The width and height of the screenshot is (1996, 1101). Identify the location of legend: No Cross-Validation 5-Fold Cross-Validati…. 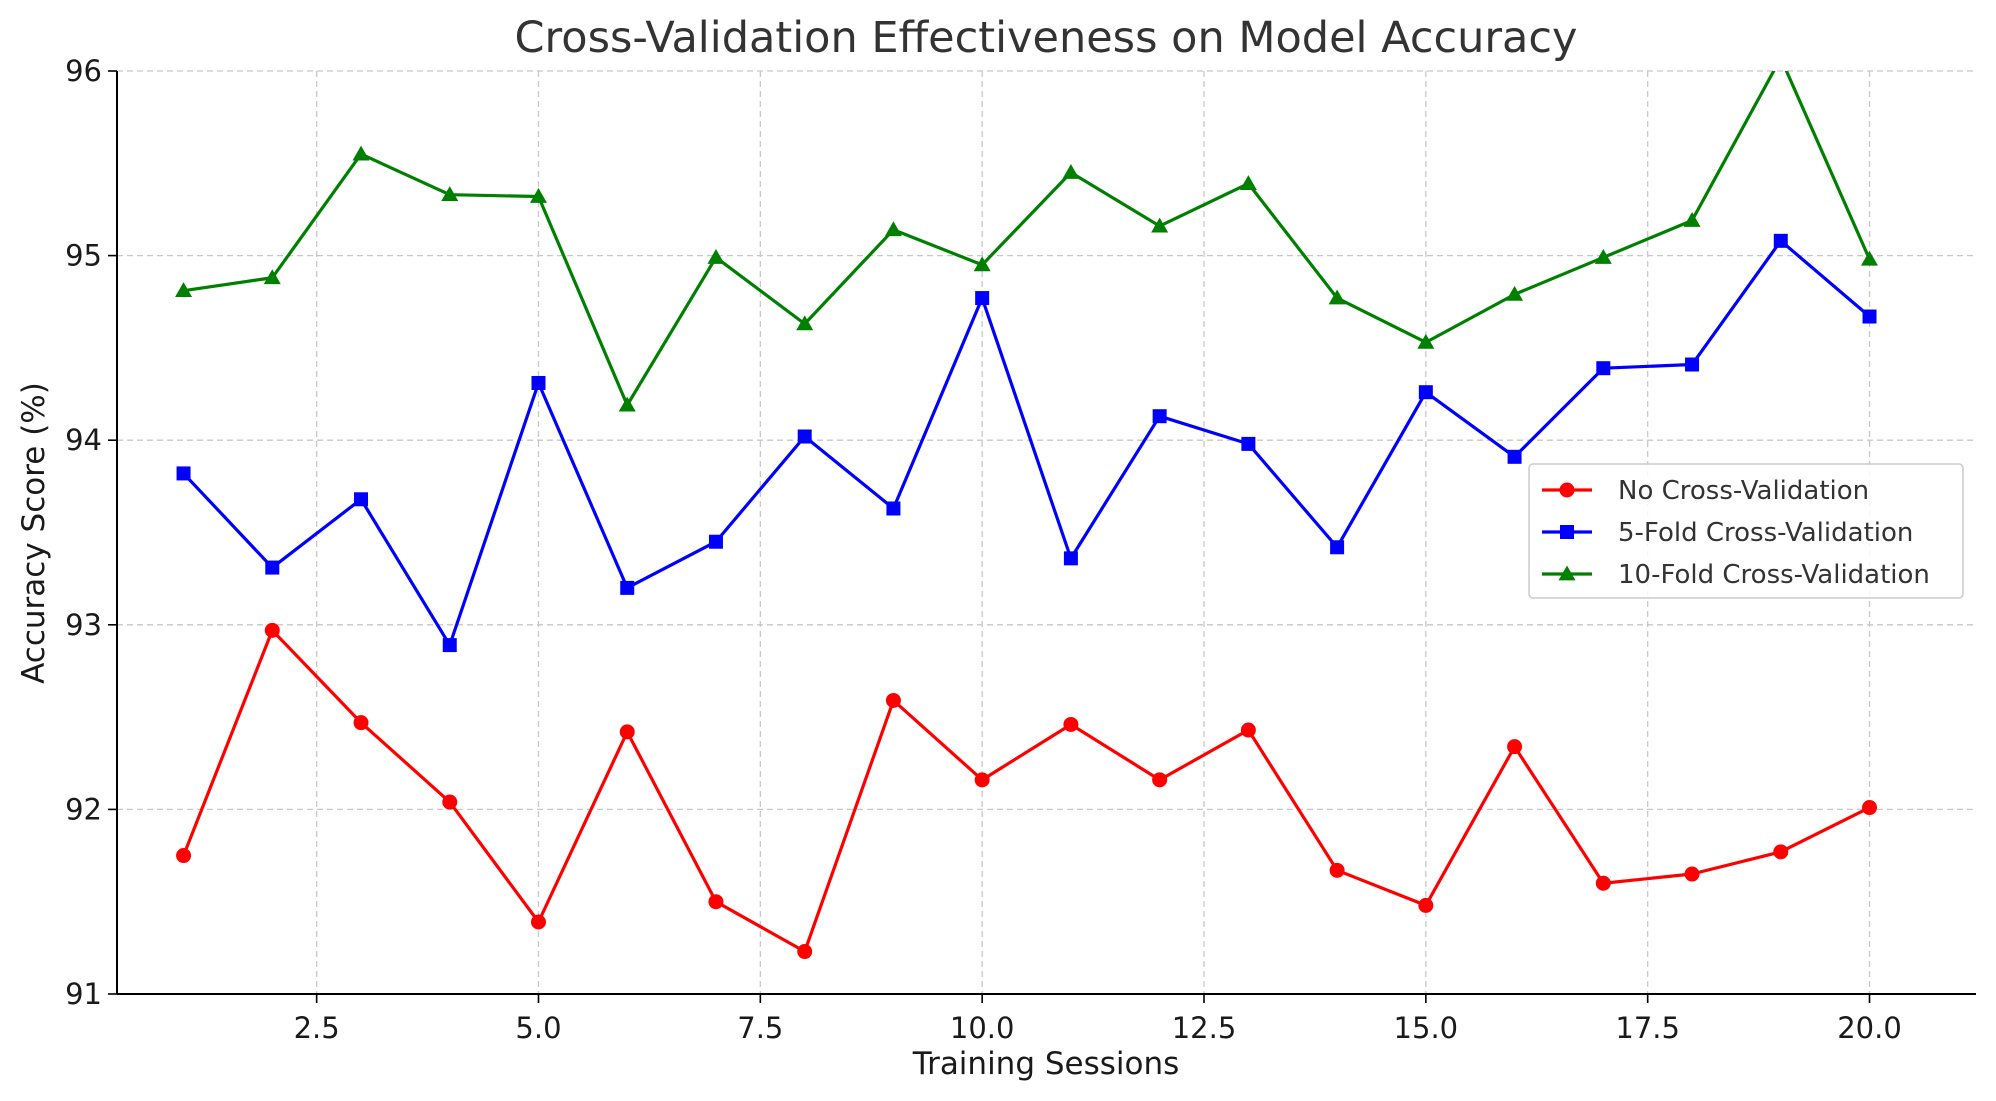
(1746, 531).